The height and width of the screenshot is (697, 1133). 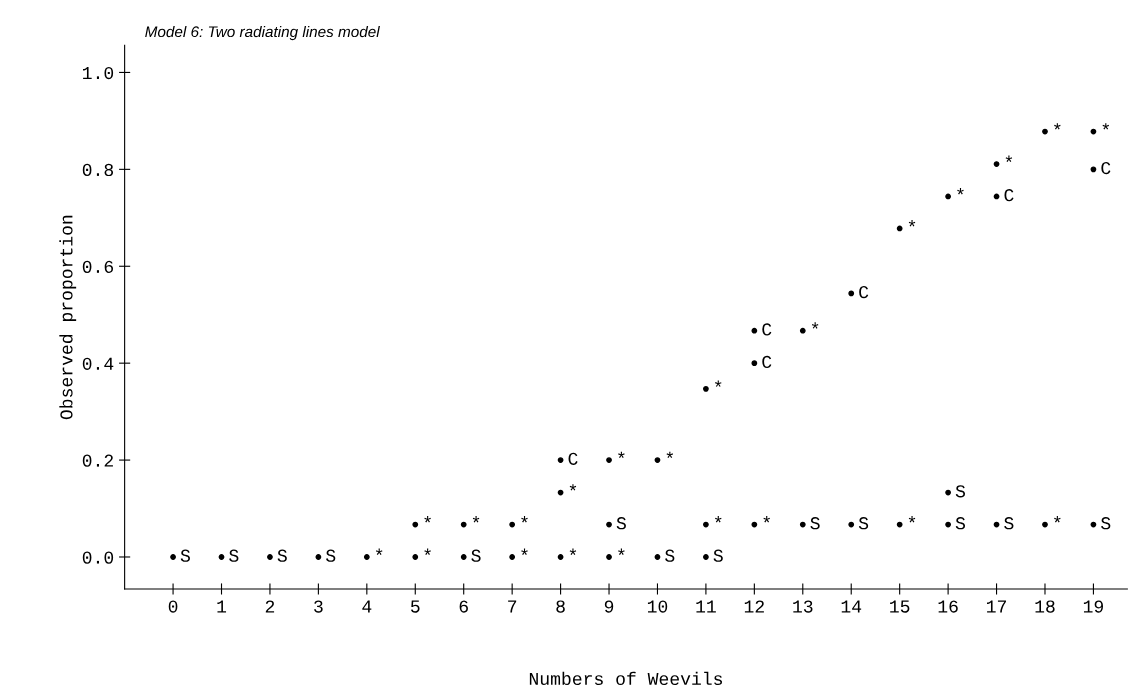 What do you see at coordinates (609, 606) in the screenshot?
I see `x-tick-label: 9` at bounding box center [609, 606].